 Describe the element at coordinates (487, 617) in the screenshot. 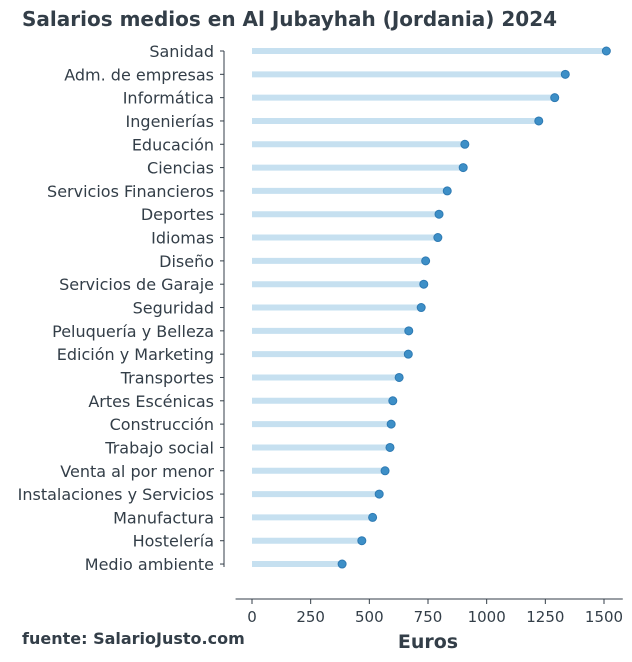

I see `x-tick-label: 1000` at that location.